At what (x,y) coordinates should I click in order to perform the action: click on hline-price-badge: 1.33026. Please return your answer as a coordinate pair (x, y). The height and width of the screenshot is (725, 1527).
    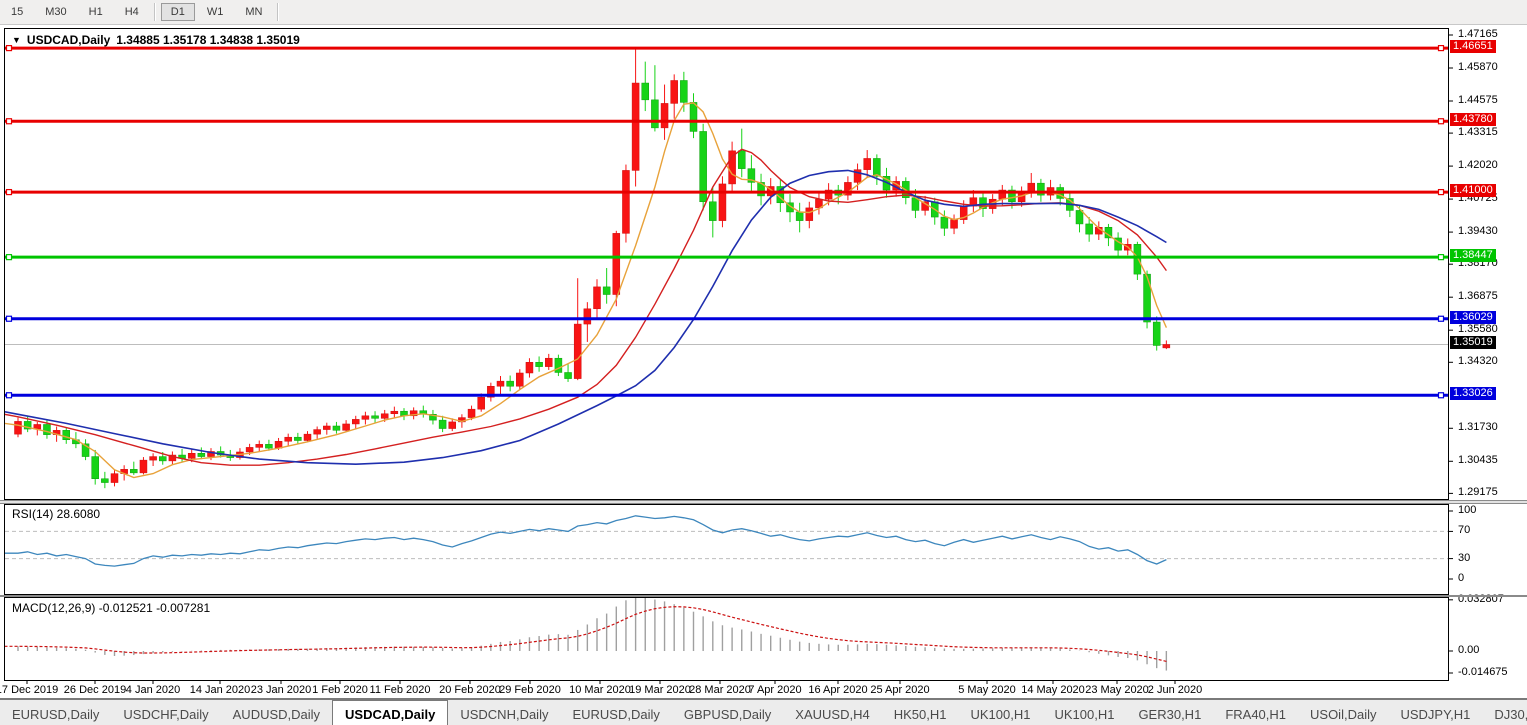
    Looking at the image, I should click on (1473, 394).